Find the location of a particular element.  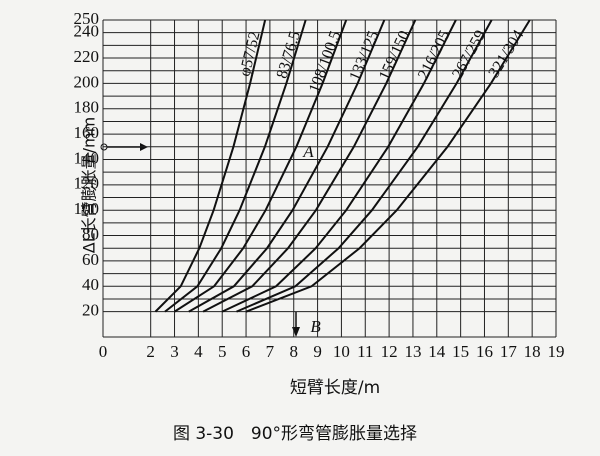

y-tick-label: 20 is located at coordinates (90, 310).